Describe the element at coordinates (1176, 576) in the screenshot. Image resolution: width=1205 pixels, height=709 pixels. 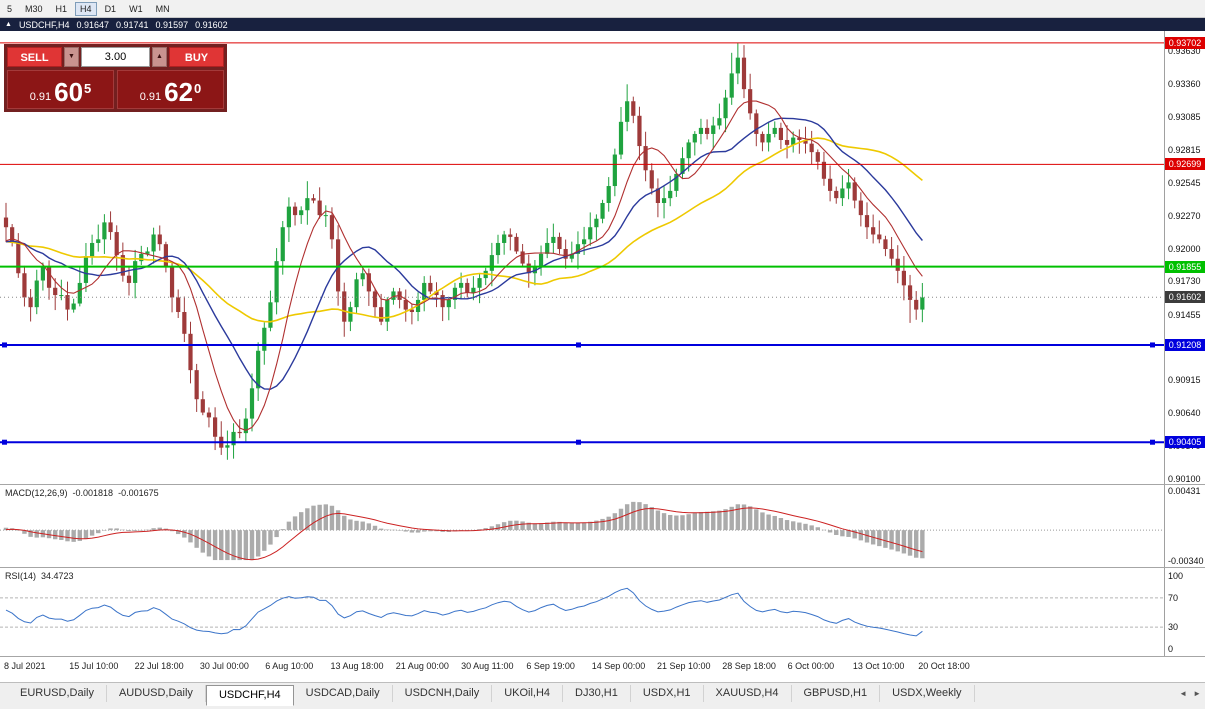
I see `rsi-tick: 100` at that location.